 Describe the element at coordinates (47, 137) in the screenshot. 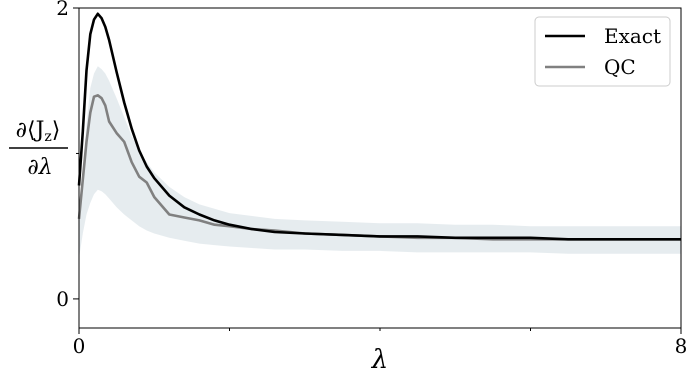

I see `y-axis-label-subscript: z` at that location.